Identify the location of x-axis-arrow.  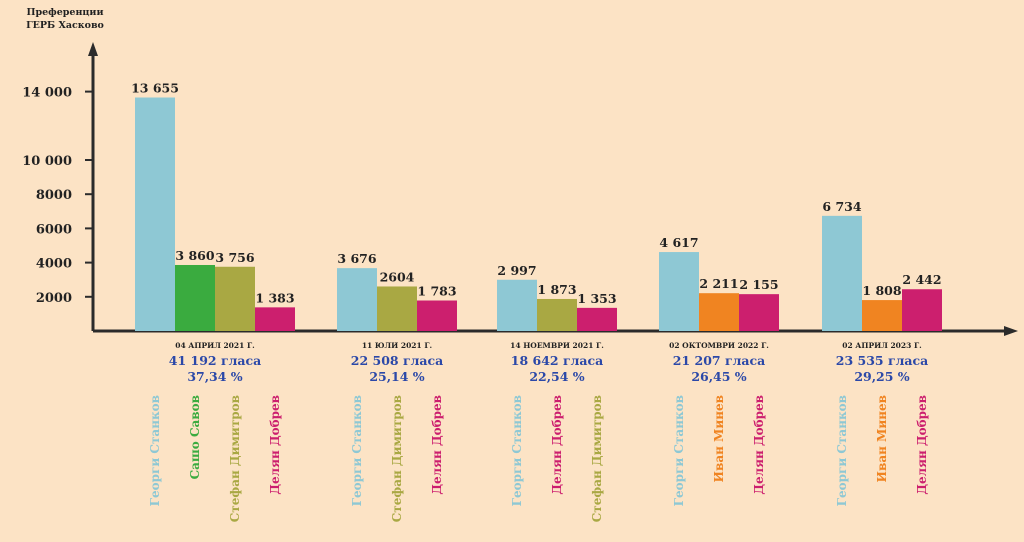
(1011, 331).